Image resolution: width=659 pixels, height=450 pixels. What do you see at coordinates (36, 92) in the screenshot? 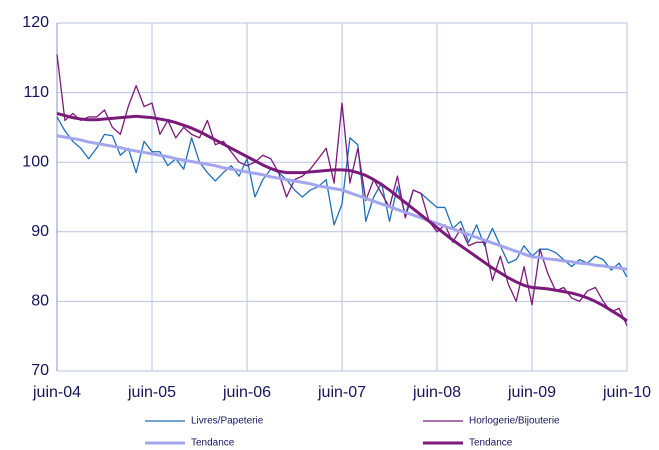
I see `y-tick-label: 110` at bounding box center [36, 92].